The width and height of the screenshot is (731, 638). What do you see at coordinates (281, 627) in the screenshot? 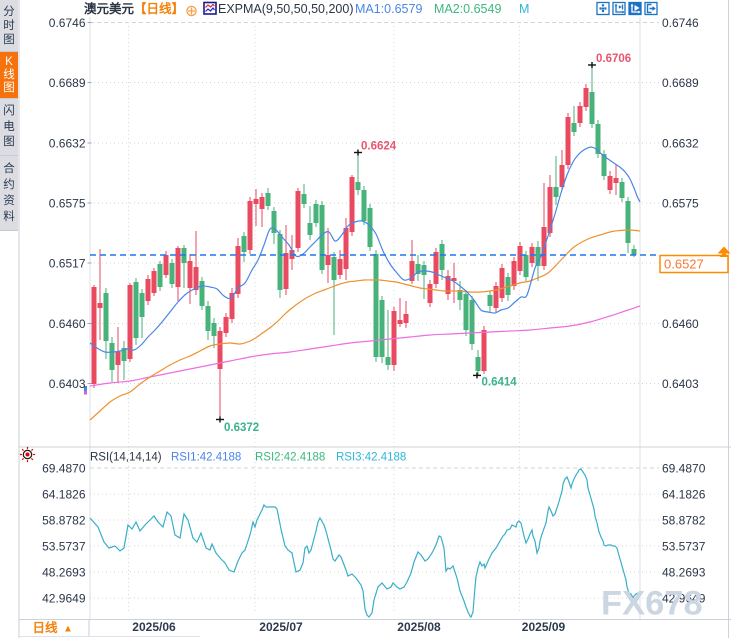
I see `svg-text: 2025/07` at bounding box center [281, 627].